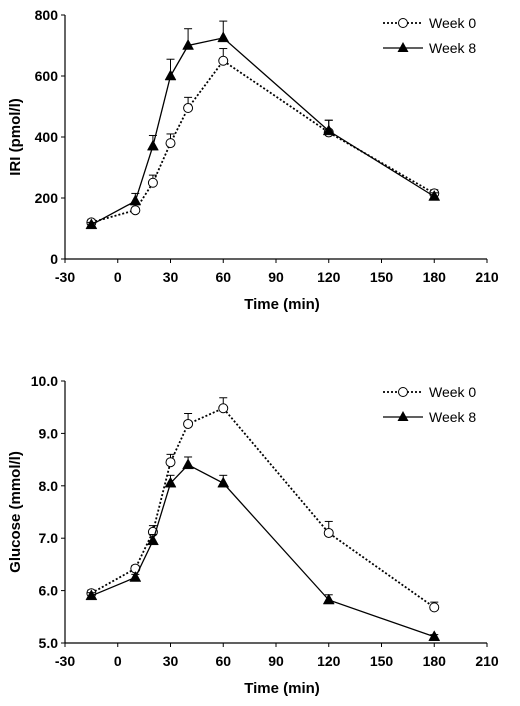 Image resolution: width=520 pixels, height=706 pixels. I want to click on y-tick-label: 600, so click(47, 76).